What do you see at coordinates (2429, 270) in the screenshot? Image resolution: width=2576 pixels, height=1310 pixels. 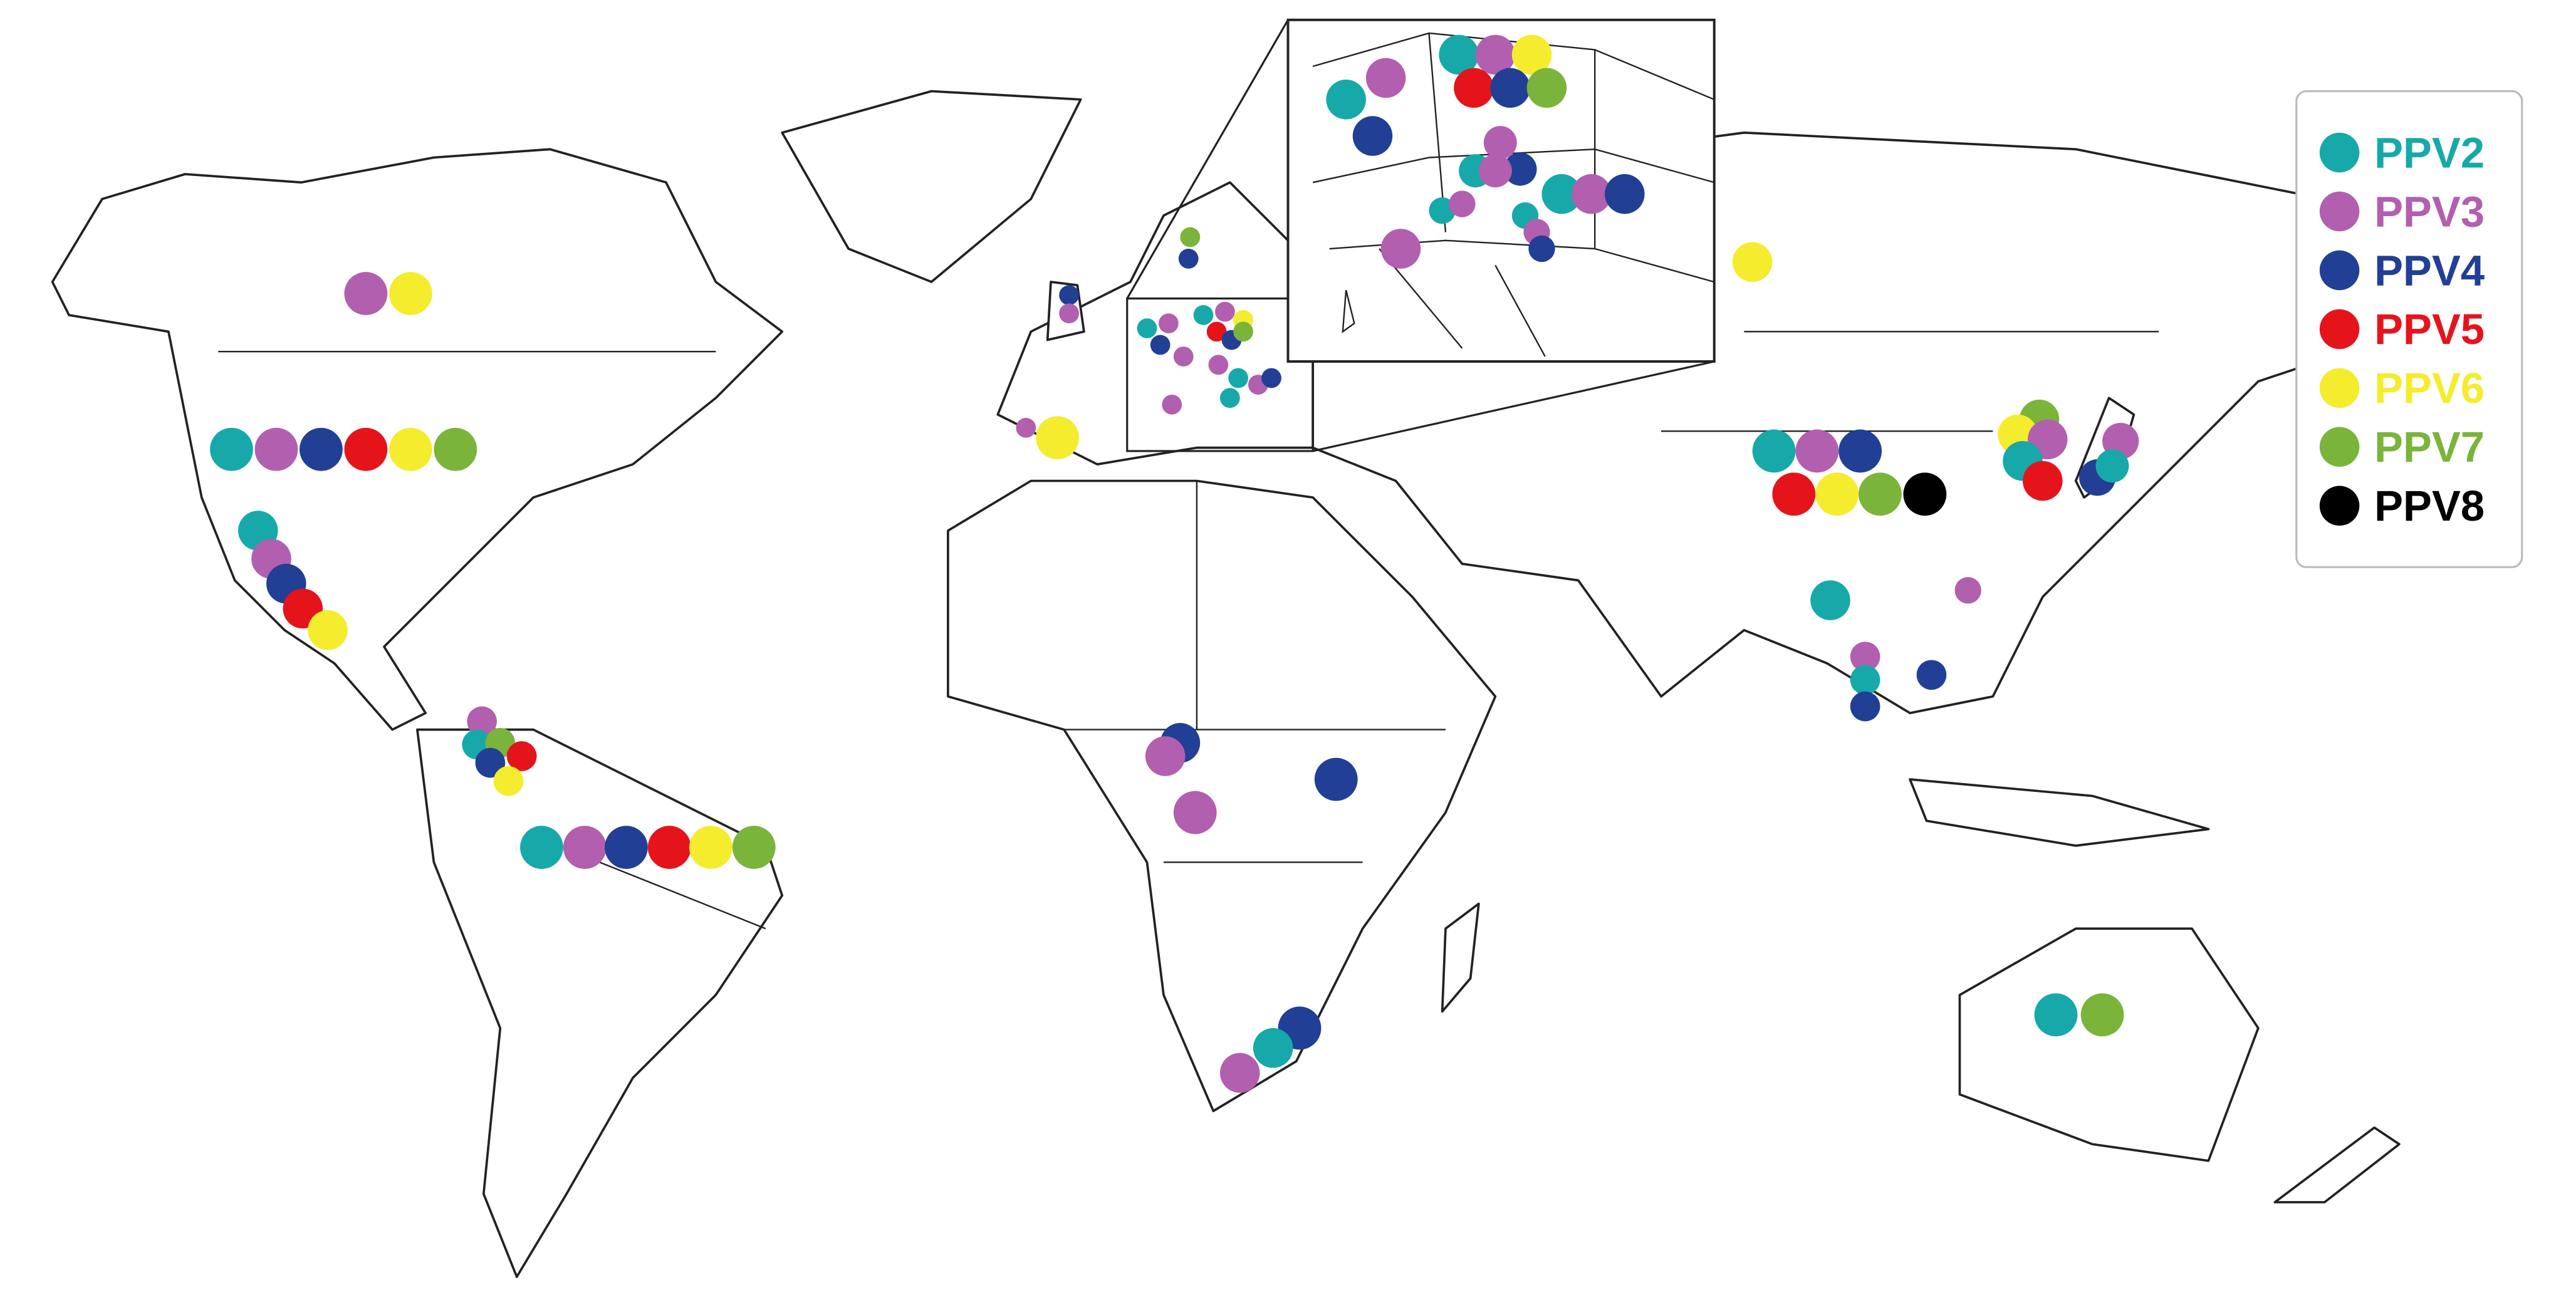 I see `legend-label: PPV4` at bounding box center [2429, 270].